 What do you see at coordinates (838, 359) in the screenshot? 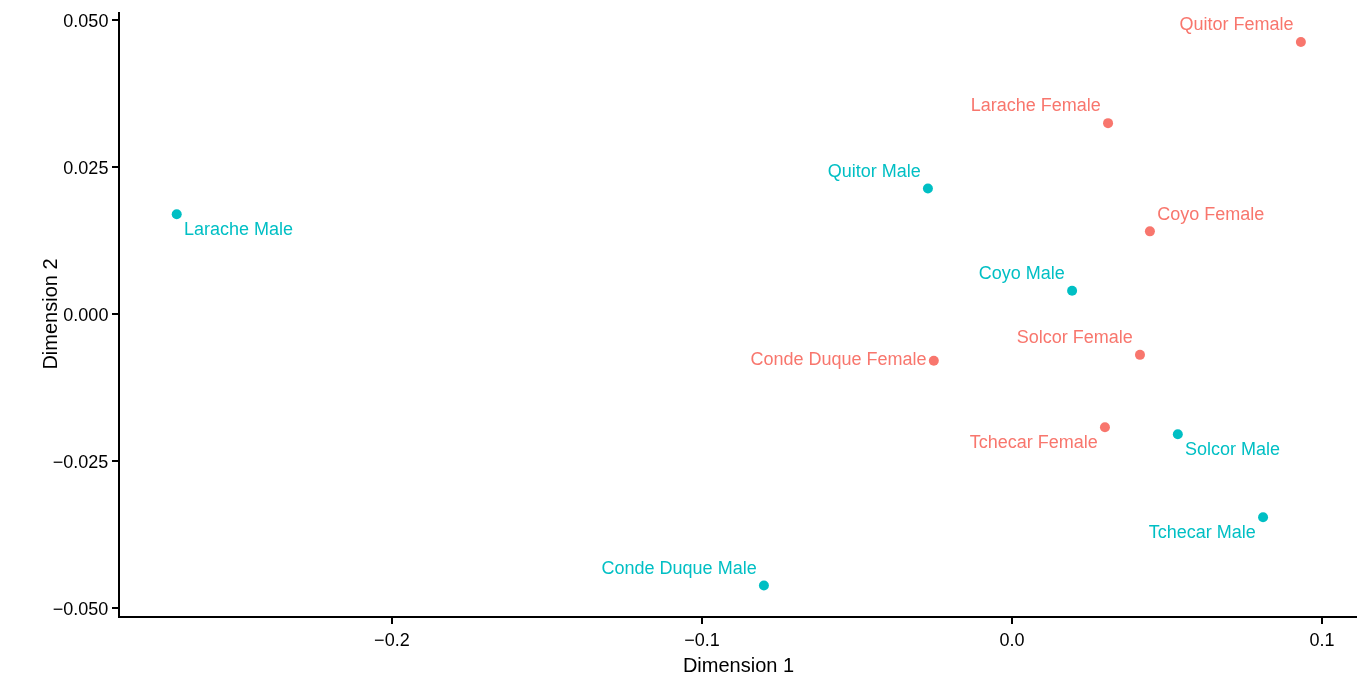
I see `data-label: Conde Duque Female` at bounding box center [838, 359].